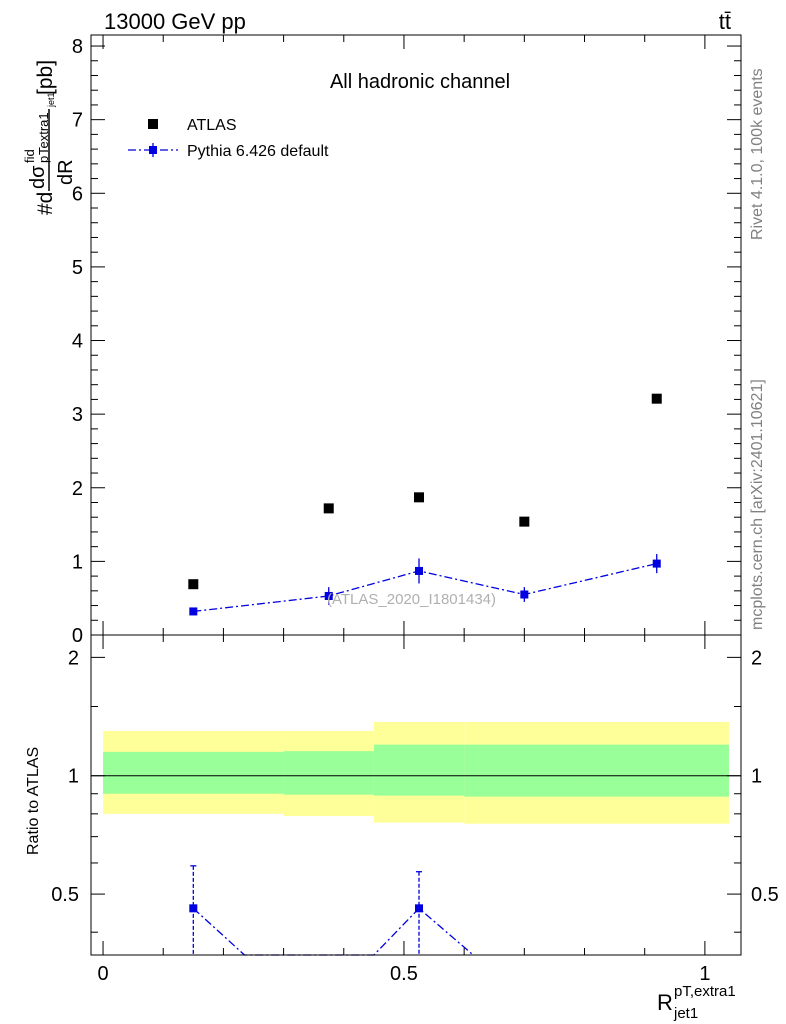  Describe the element at coordinates (411, 599) in the screenshot. I see `watermark: (ATLAS_2020_I1801434)` at that location.